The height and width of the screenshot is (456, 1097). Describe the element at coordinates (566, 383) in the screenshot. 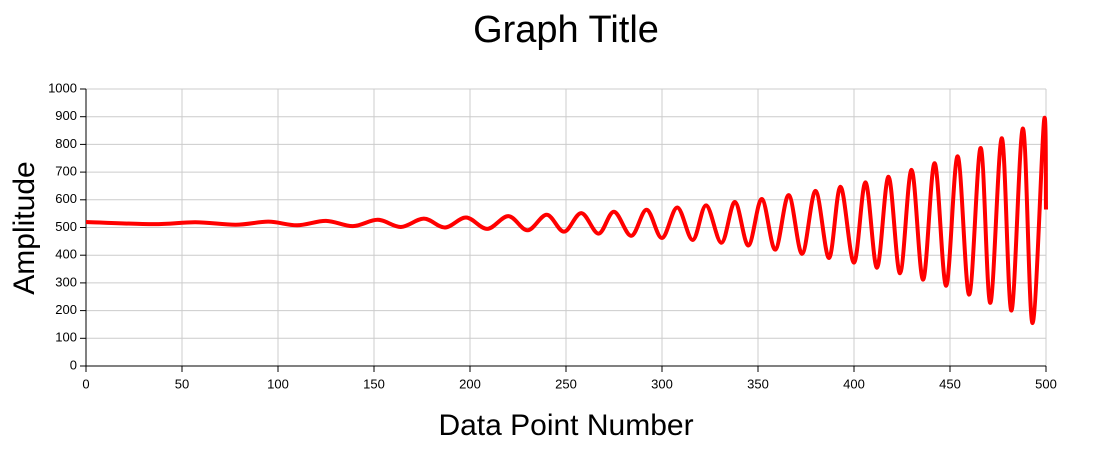

I see `x-tick-label: 250` at that location.